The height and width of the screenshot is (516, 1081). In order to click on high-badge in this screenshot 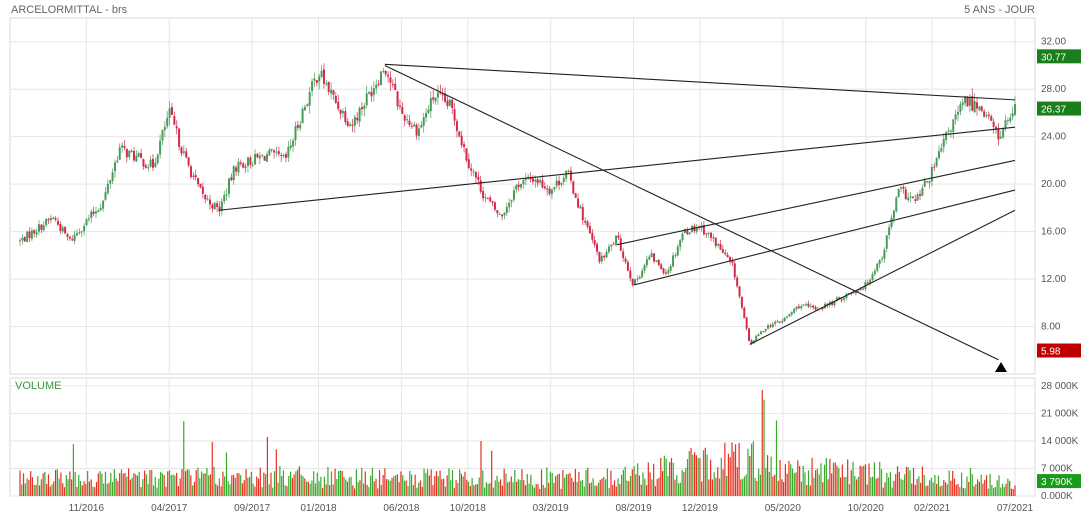, I will do `click(1059, 56)`.